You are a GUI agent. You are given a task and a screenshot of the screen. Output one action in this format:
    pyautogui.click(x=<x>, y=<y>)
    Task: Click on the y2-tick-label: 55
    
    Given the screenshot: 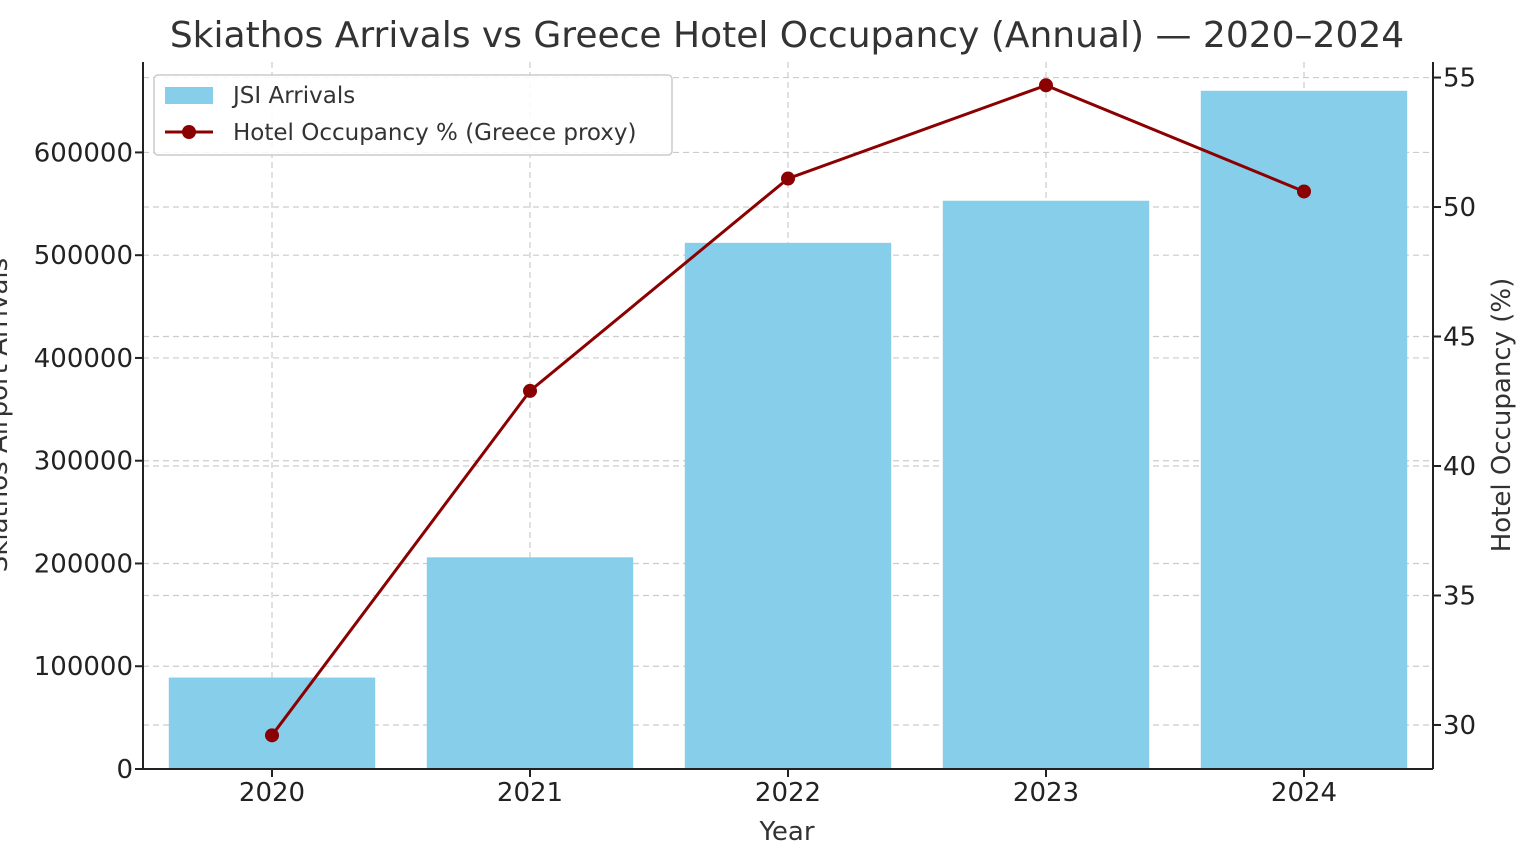 What is the action you would take?
    pyautogui.click(x=1459, y=79)
    